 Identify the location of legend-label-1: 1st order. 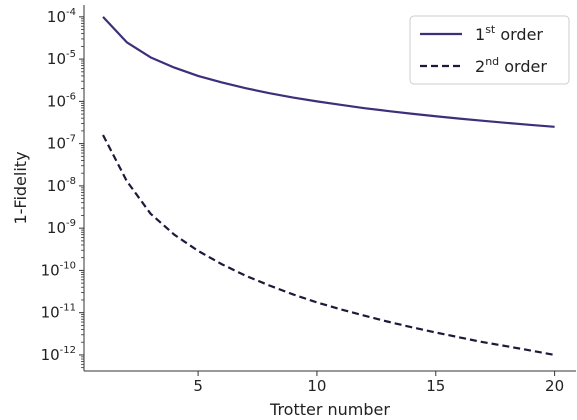
(509, 33).